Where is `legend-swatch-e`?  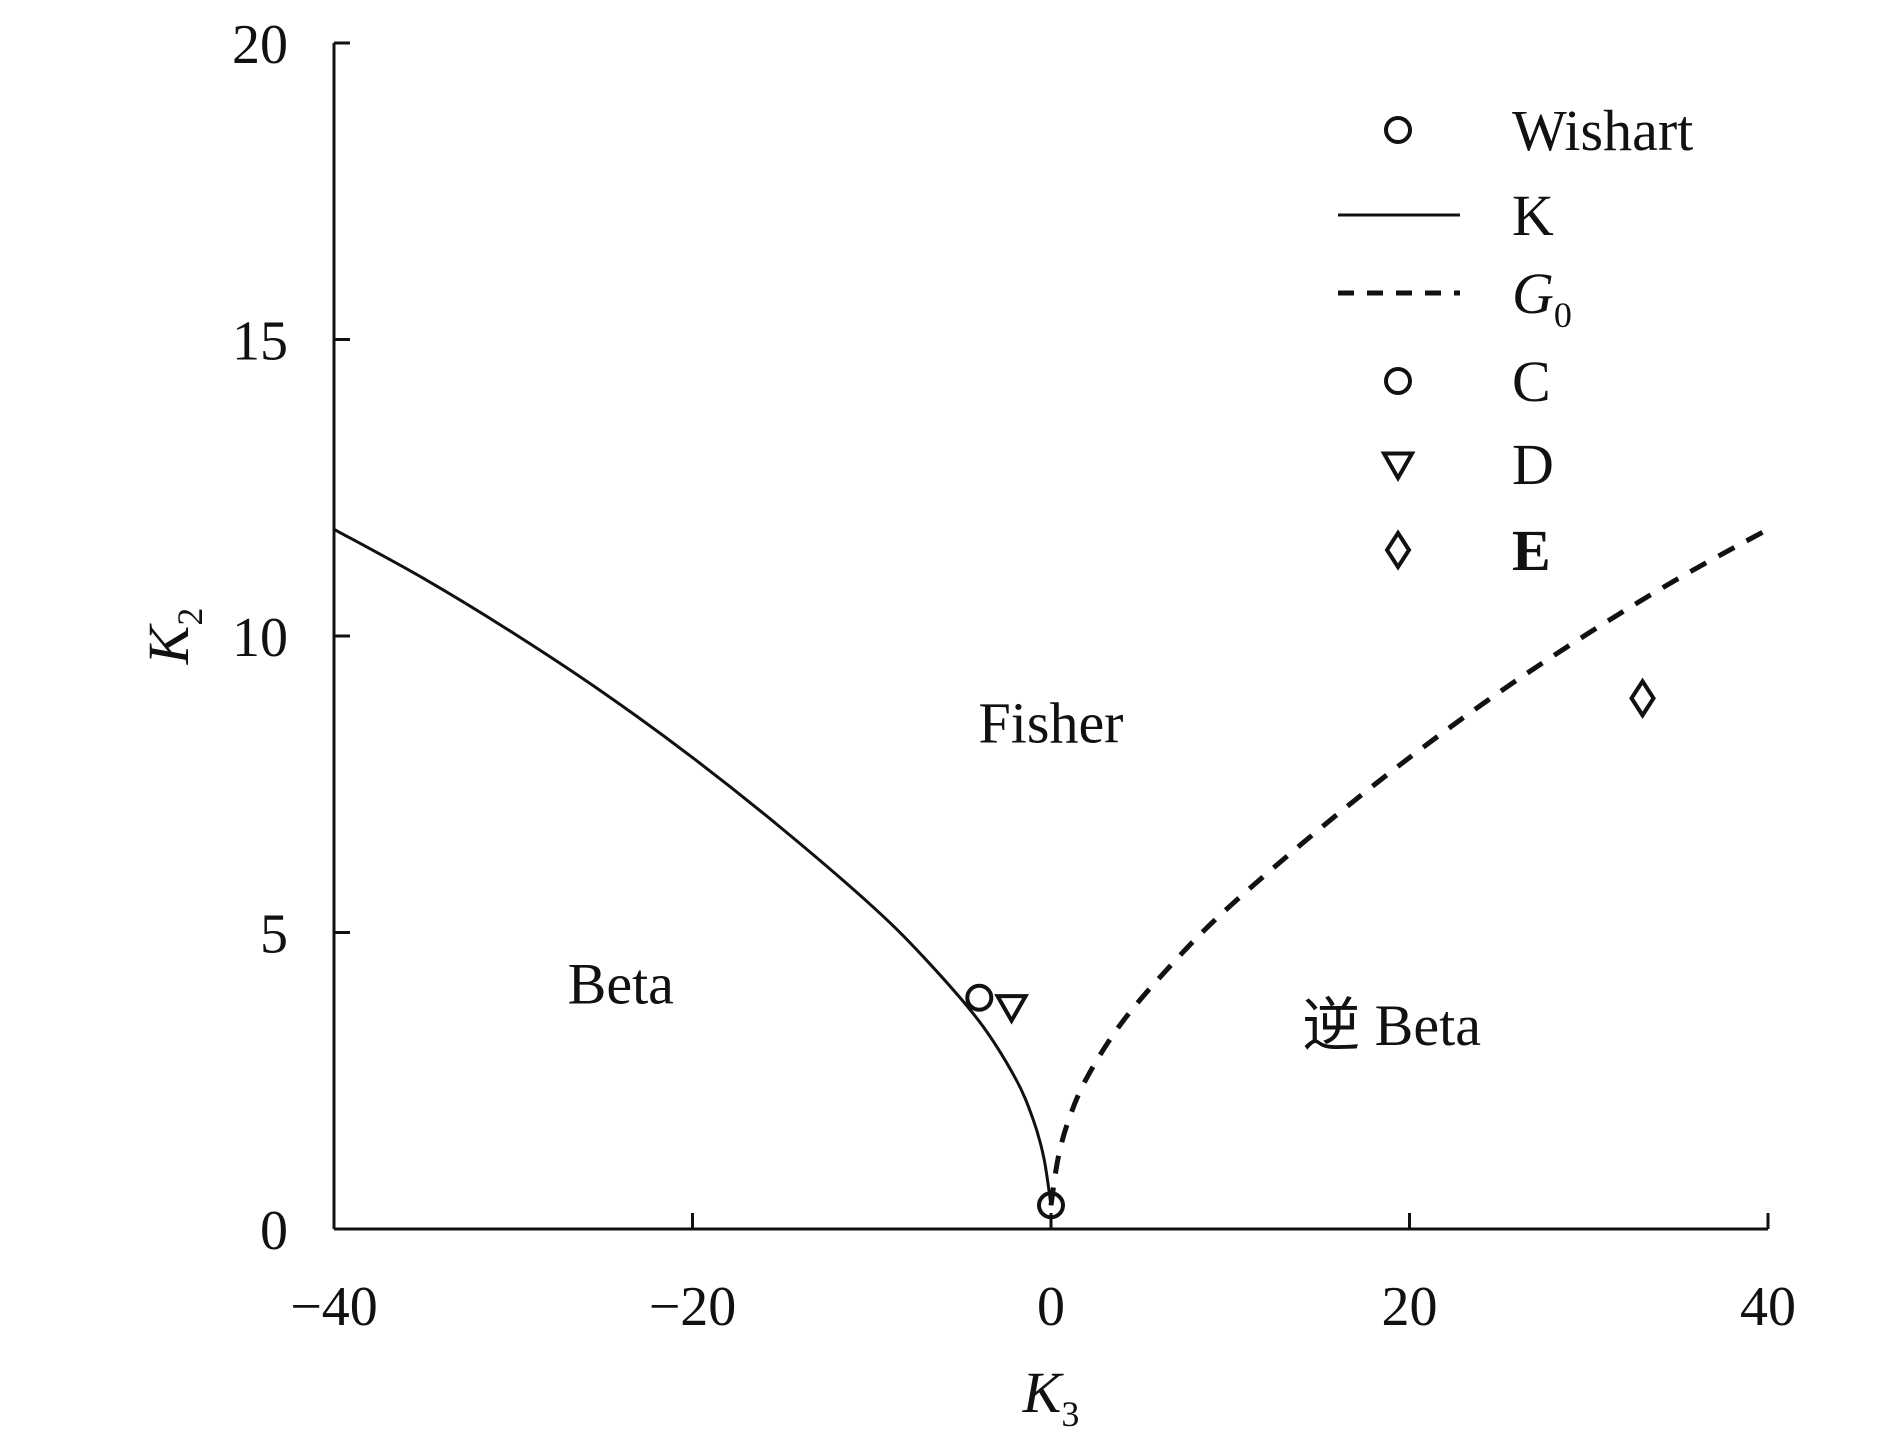
legend-swatch-e is located at coordinates (1398, 550).